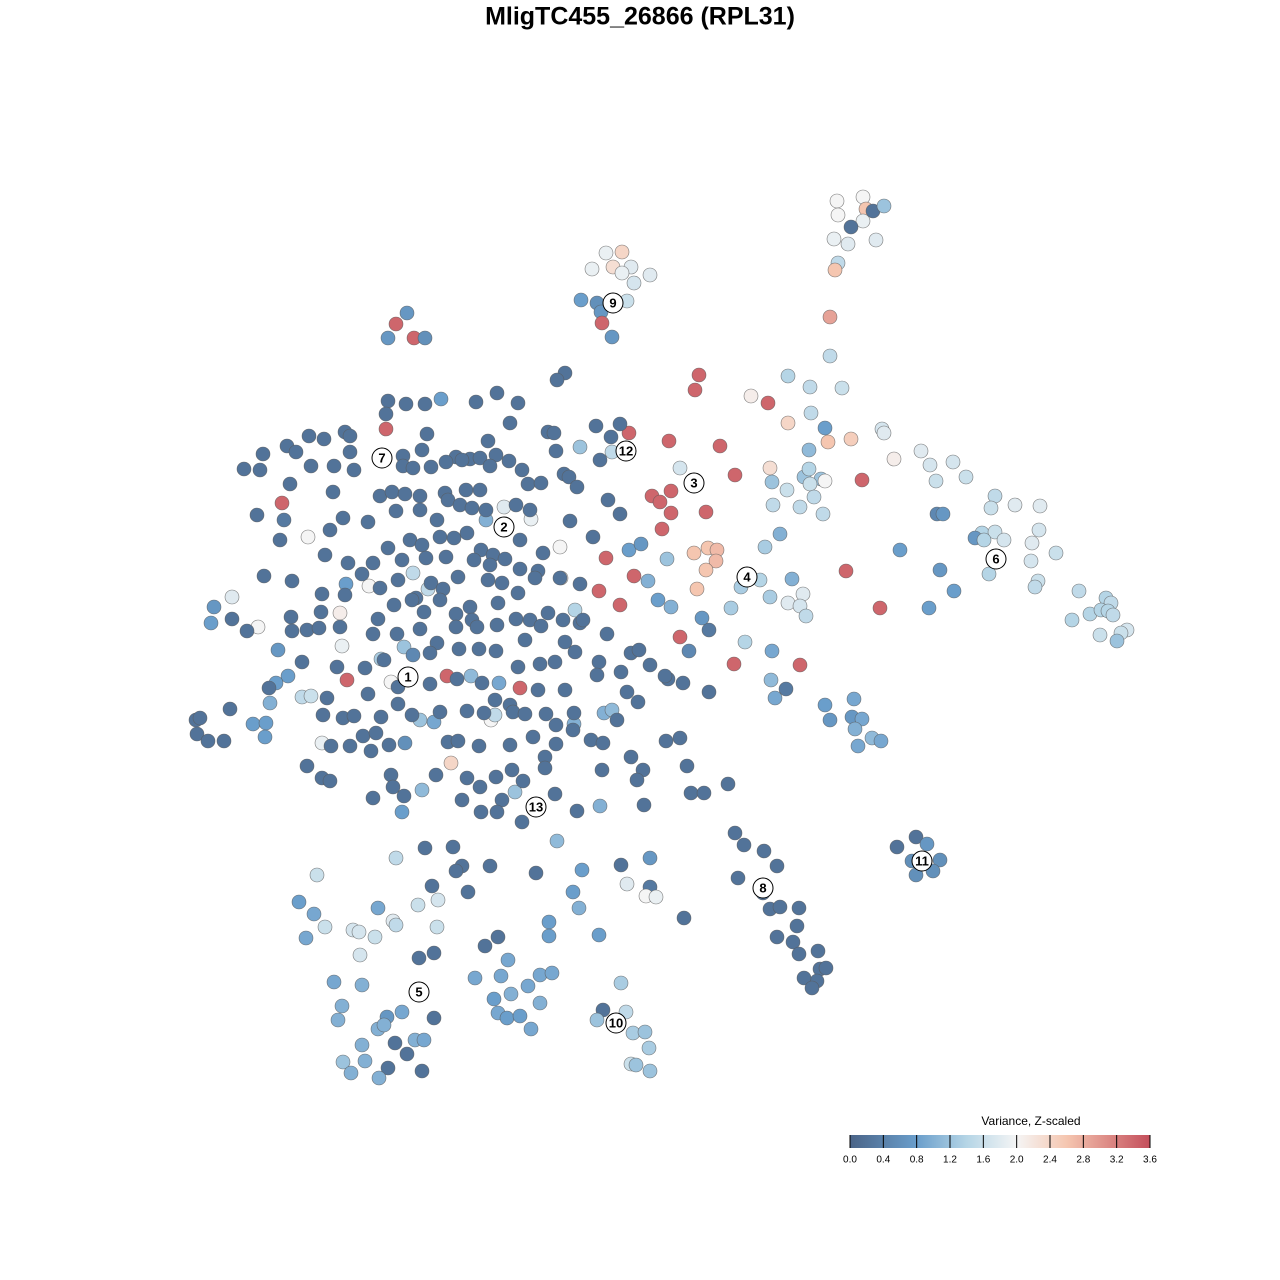  What do you see at coordinates (917, 1160) in the screenshot?
I see `colorbar-tick-label: 0.8` at bounding box center [917, 1160].